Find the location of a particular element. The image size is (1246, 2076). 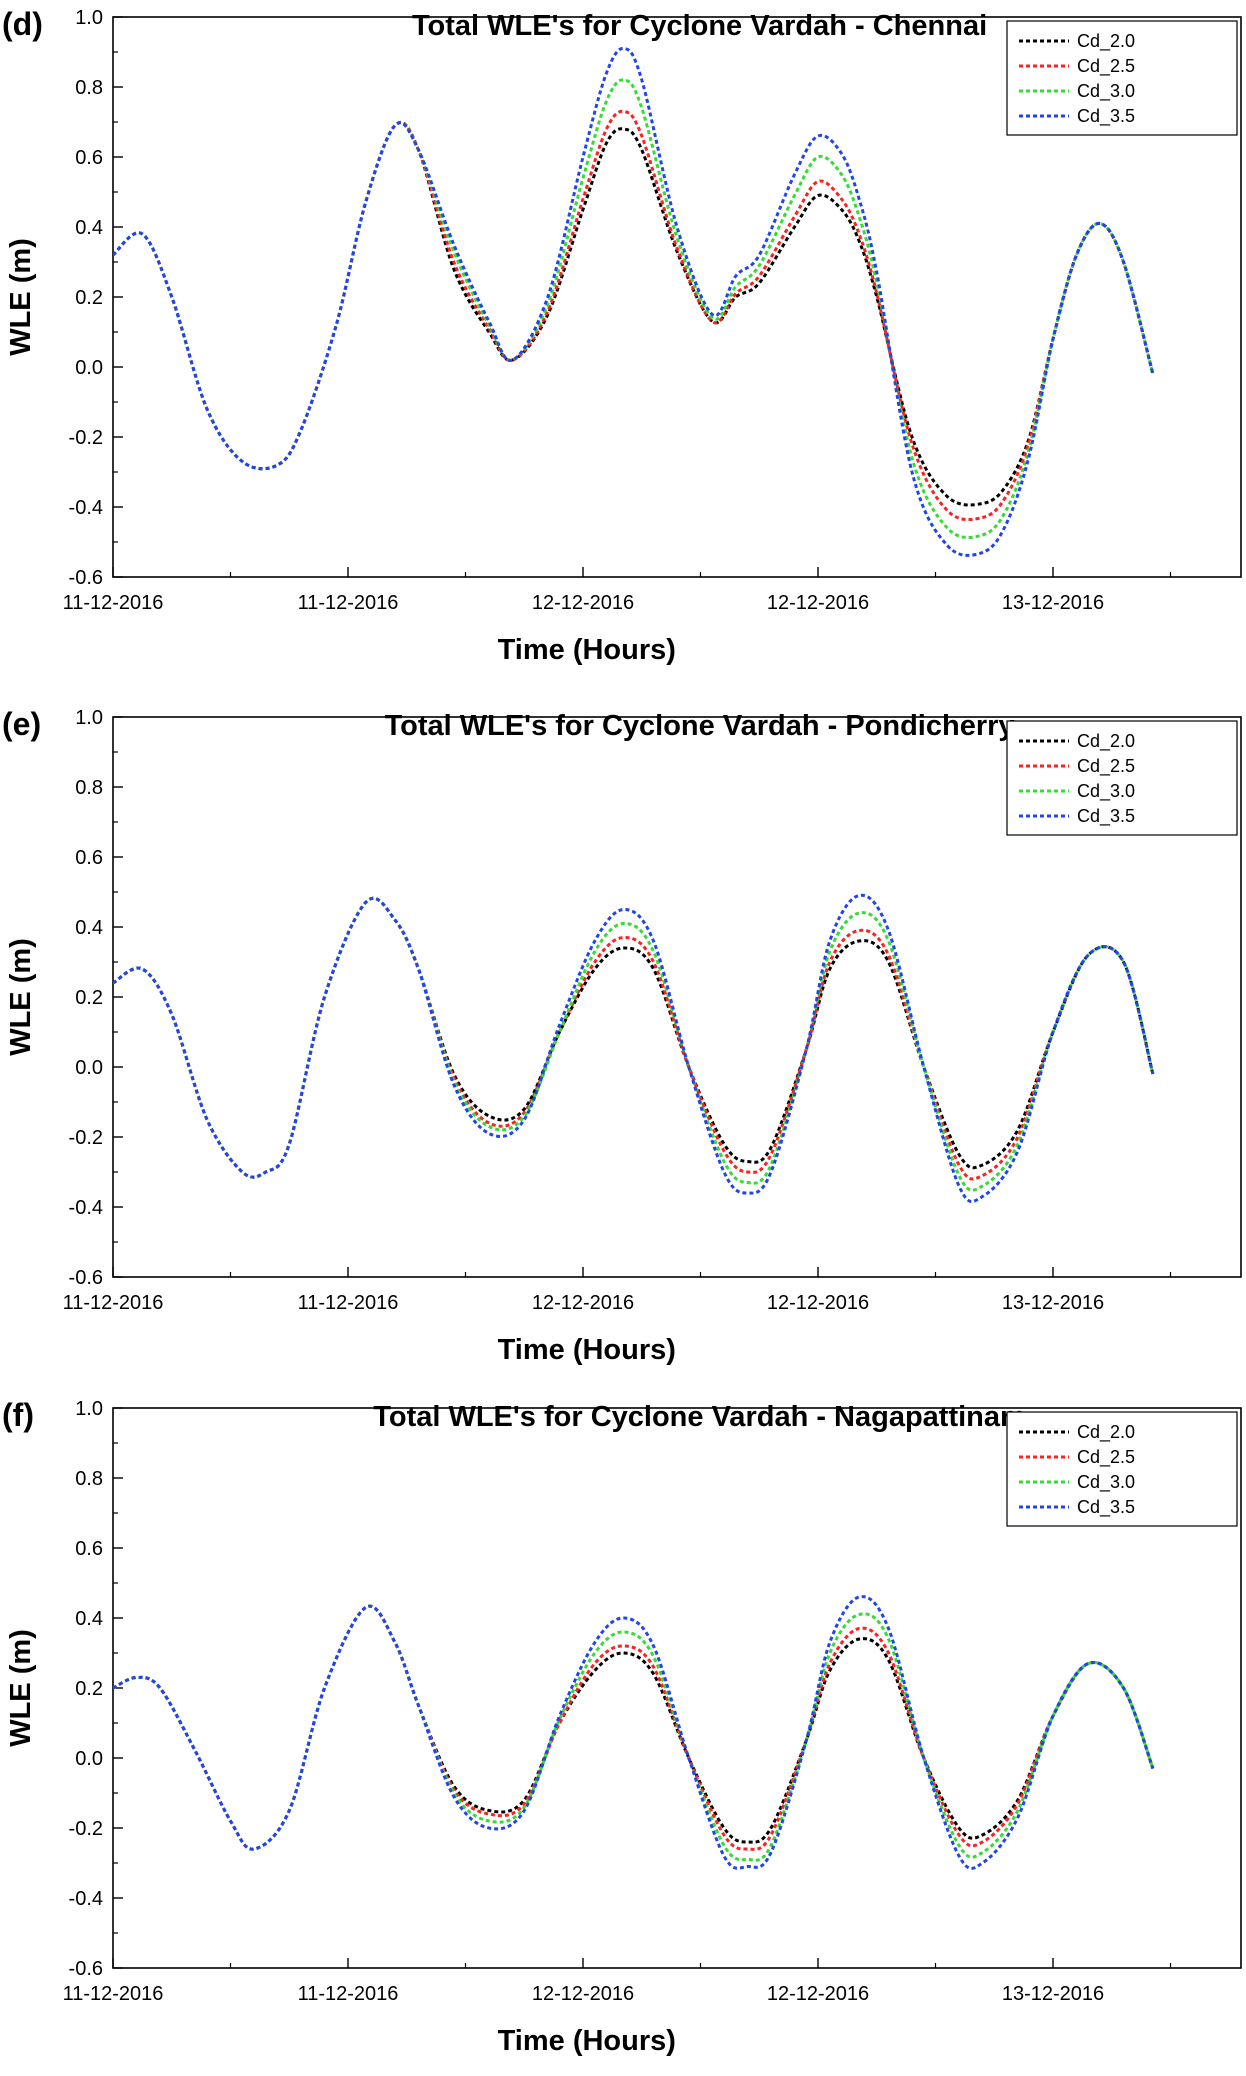

series-line-Cd_2.0 is located at coordinates (634, 1727).